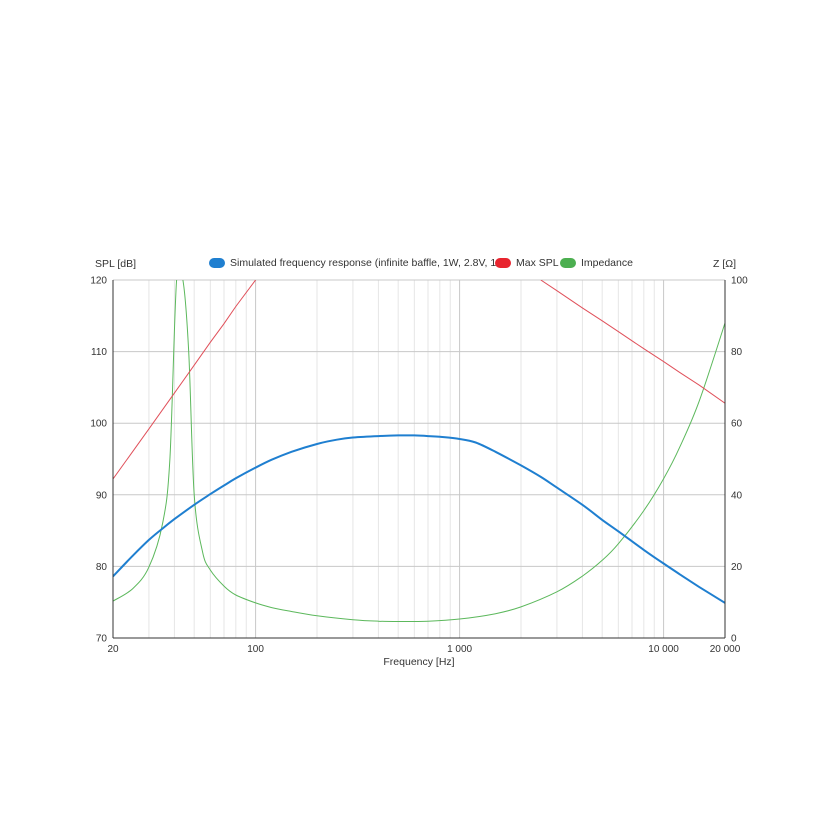 Image resolution: width=824 pixels, height=822 pixels. Describe the element at coordinates (737, 495) in the screenshot. I see `y-right-tick-label: 40` at that location.